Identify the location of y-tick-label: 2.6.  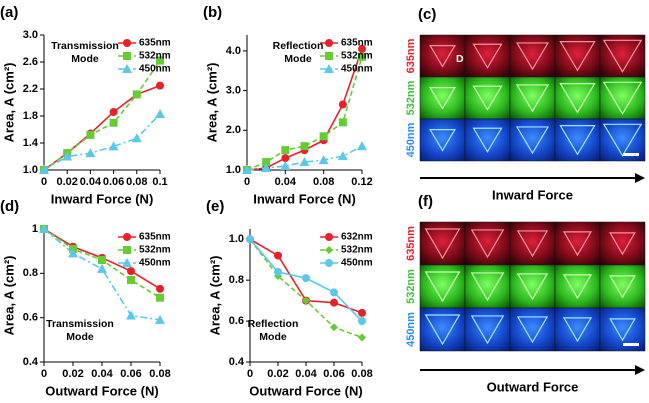
(30, 62).